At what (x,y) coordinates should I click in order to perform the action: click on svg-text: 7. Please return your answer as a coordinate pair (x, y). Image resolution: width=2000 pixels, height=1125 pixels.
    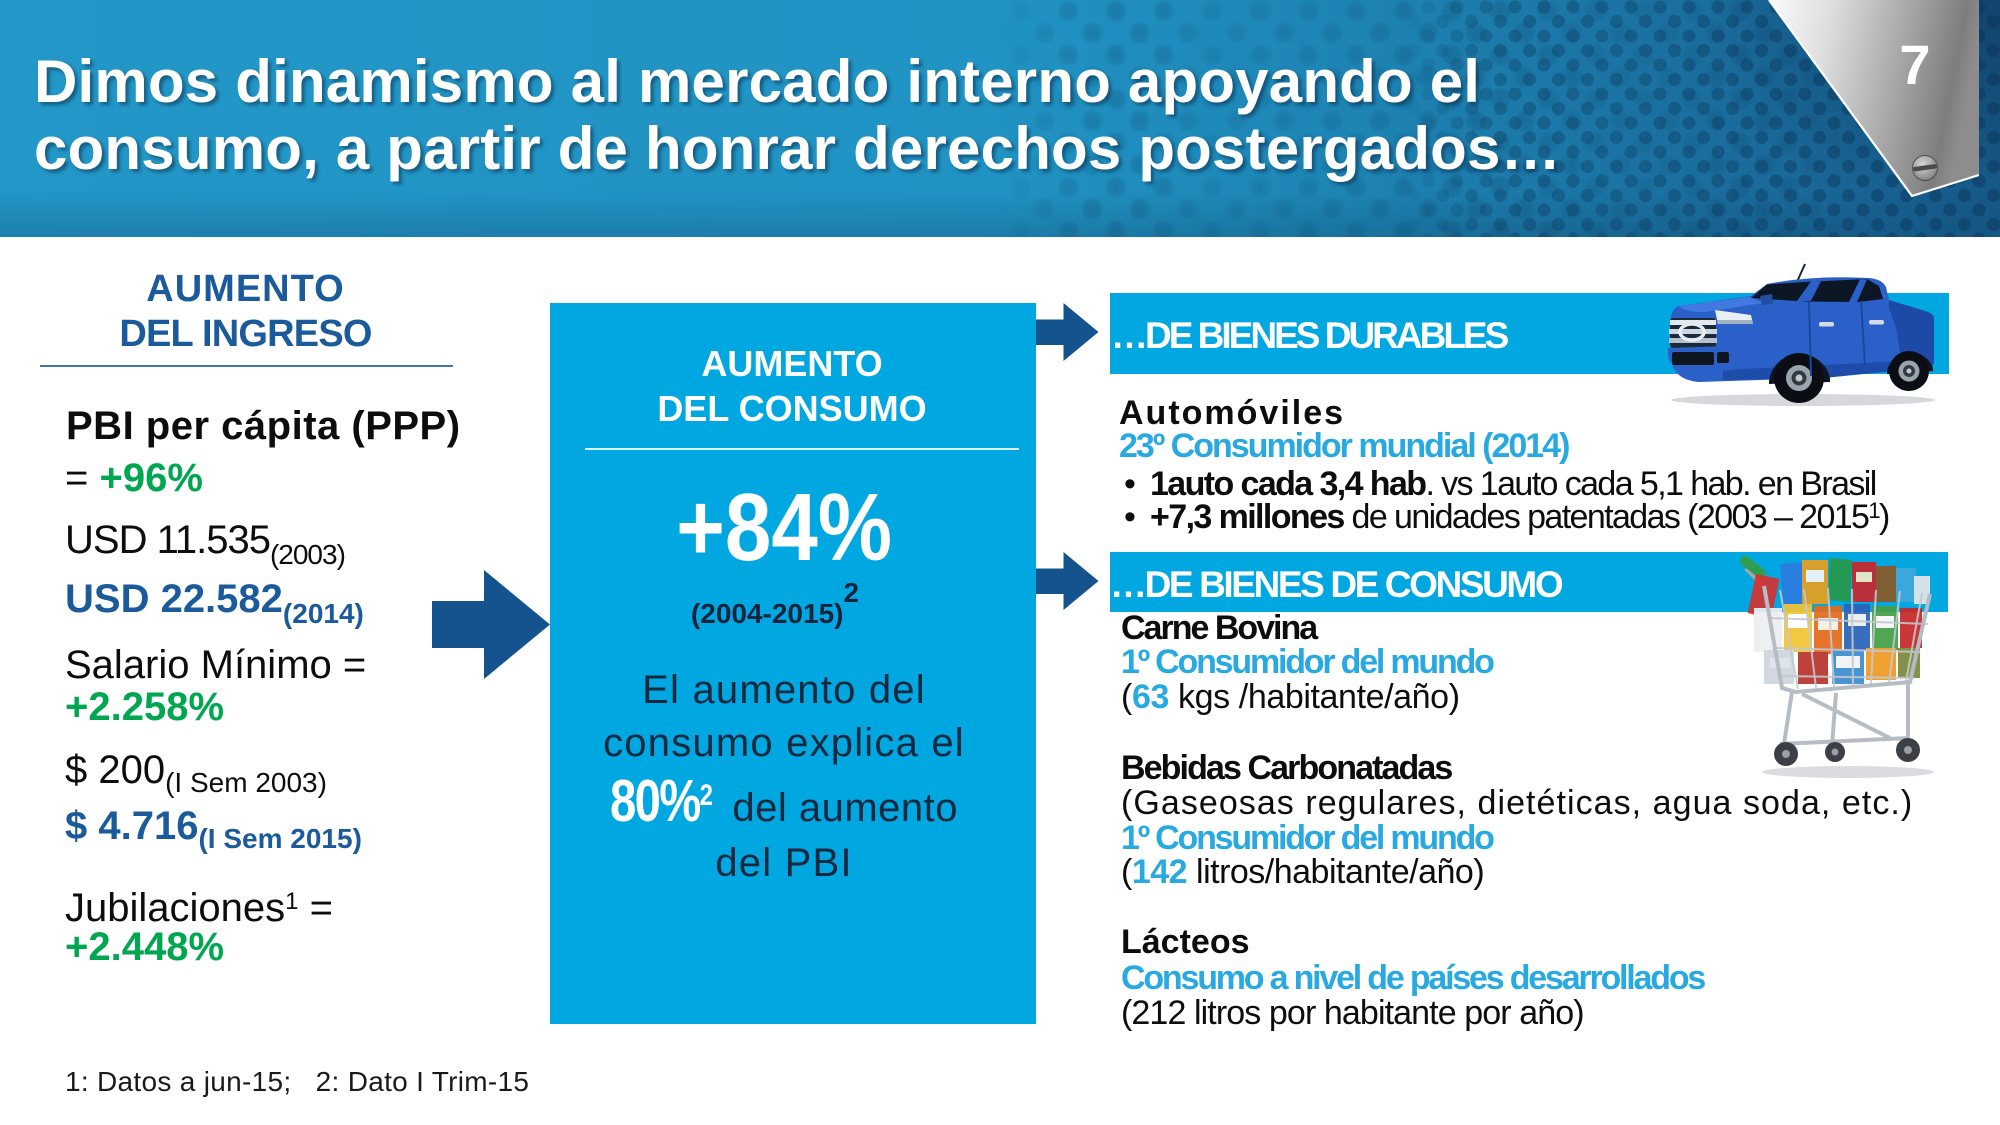
    Looking at the image, I should click on (1914, 64).